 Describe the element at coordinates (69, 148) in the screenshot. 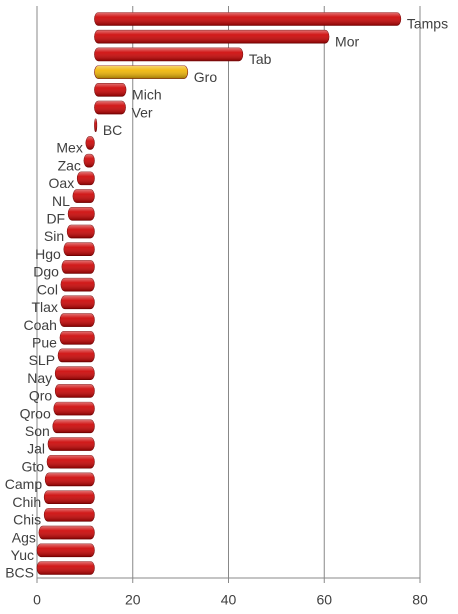

I see `category-label: Mex` at that location.